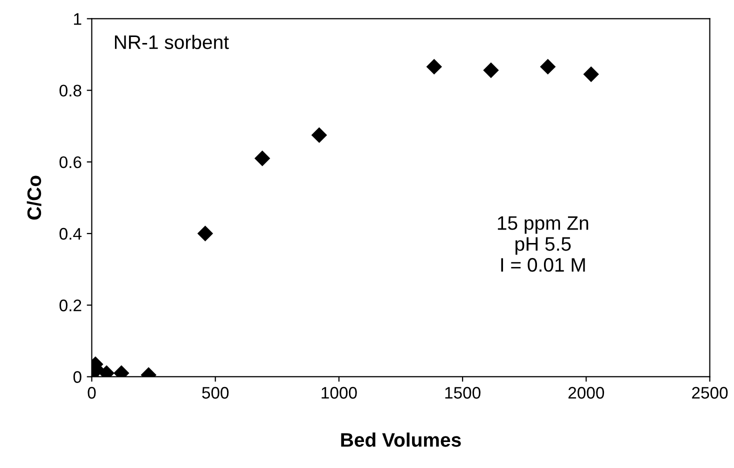  Describe the element at coordinates (34, 198) in the screenshot. I see `y-axis-title: C/Co` at that location.